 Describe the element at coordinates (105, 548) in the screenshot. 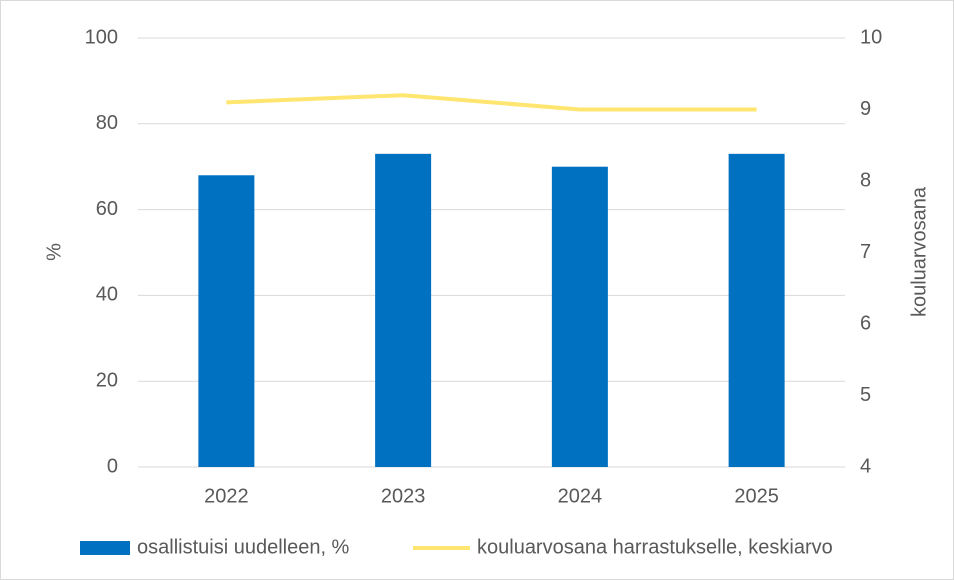

I see `legend-swatch` at that location.